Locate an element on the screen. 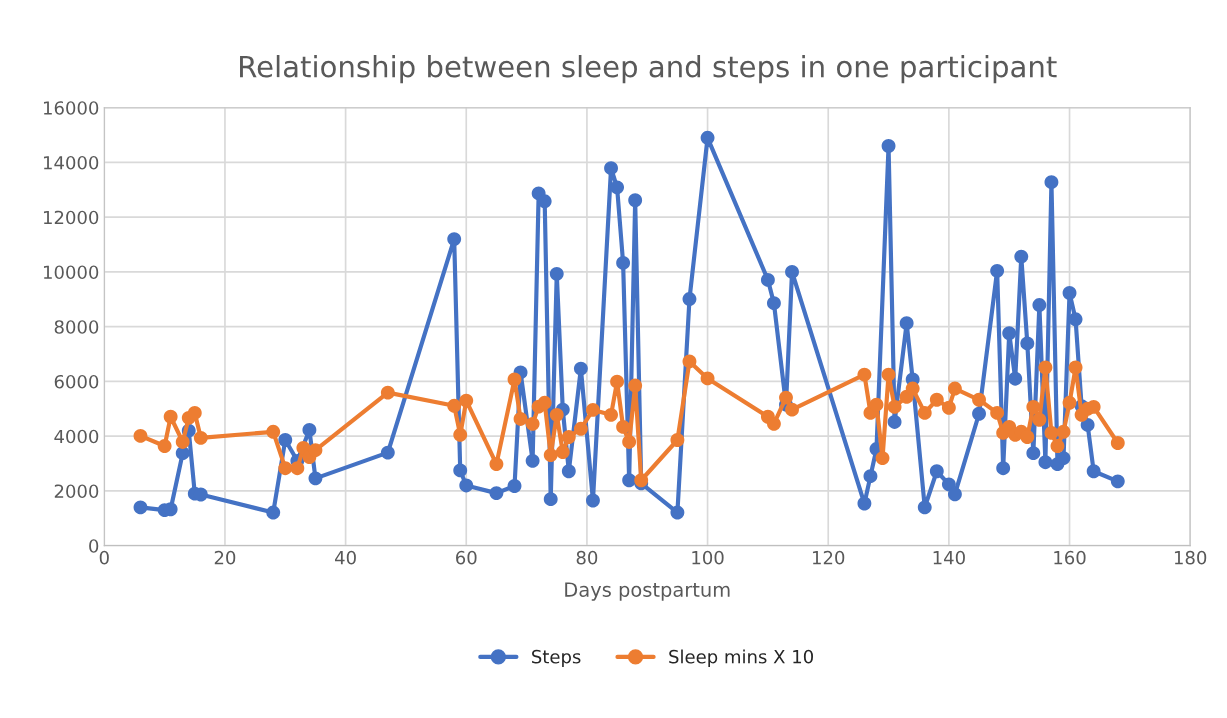 Image resolution: width=1227 pixels, height=718 pixels. y-tick-label: 10000 is located at coordinates (71, 272).